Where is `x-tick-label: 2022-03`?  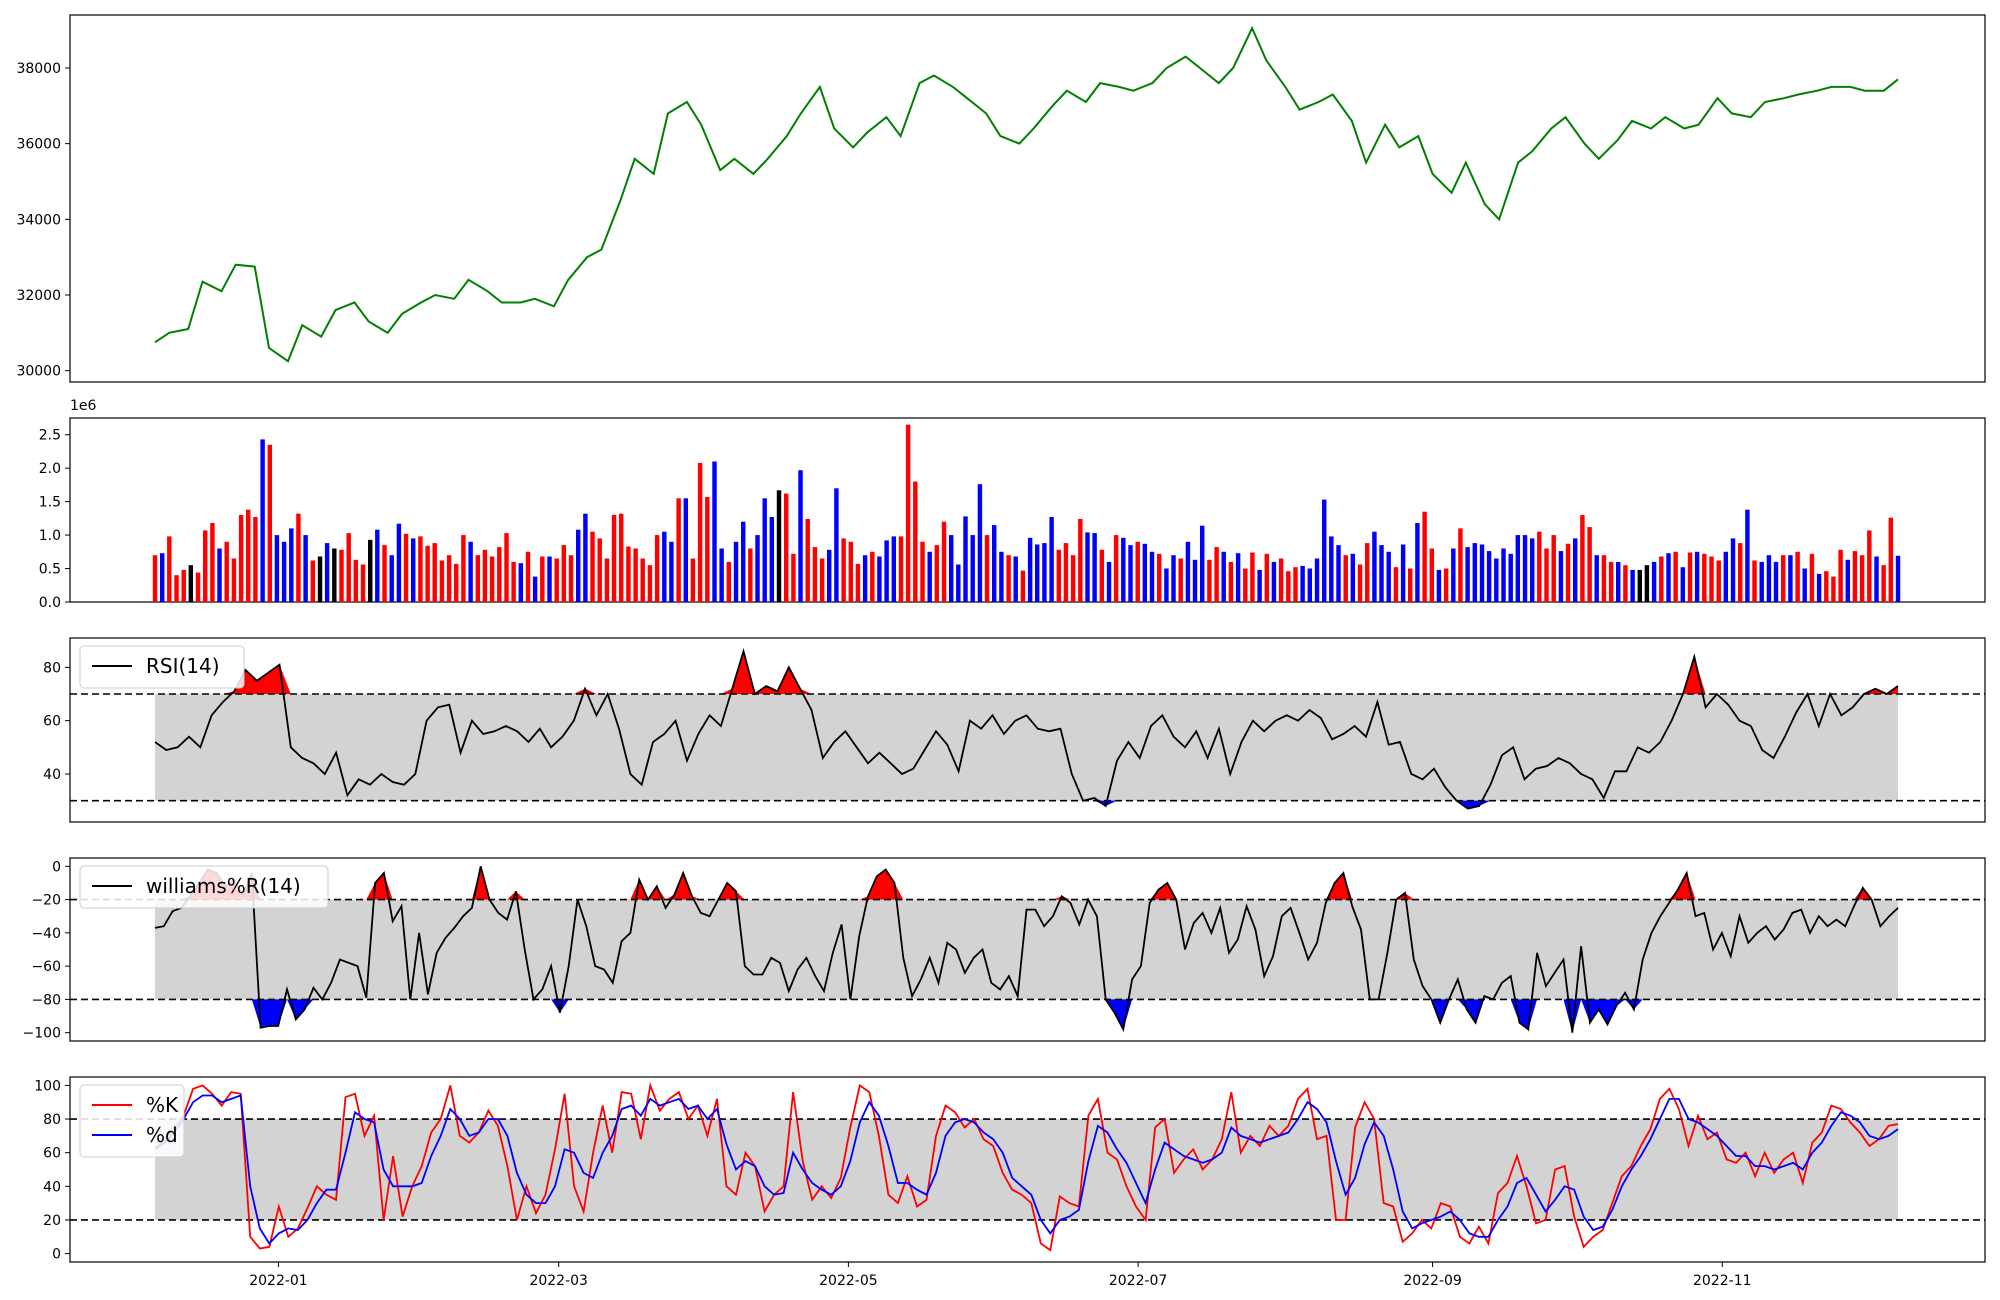
x-tick-label: 2022-03 is located at coordinates (558, 1281).